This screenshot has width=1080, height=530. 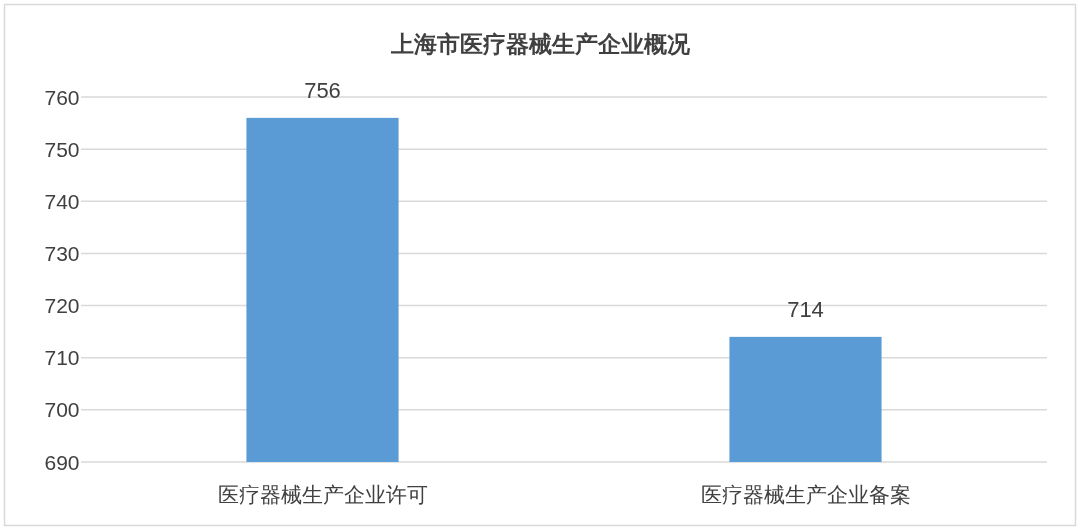 What do you see at coordinates (62, 358) in the screenshot?
I see `ytick-label: 710` at bounding box center [62, 358].